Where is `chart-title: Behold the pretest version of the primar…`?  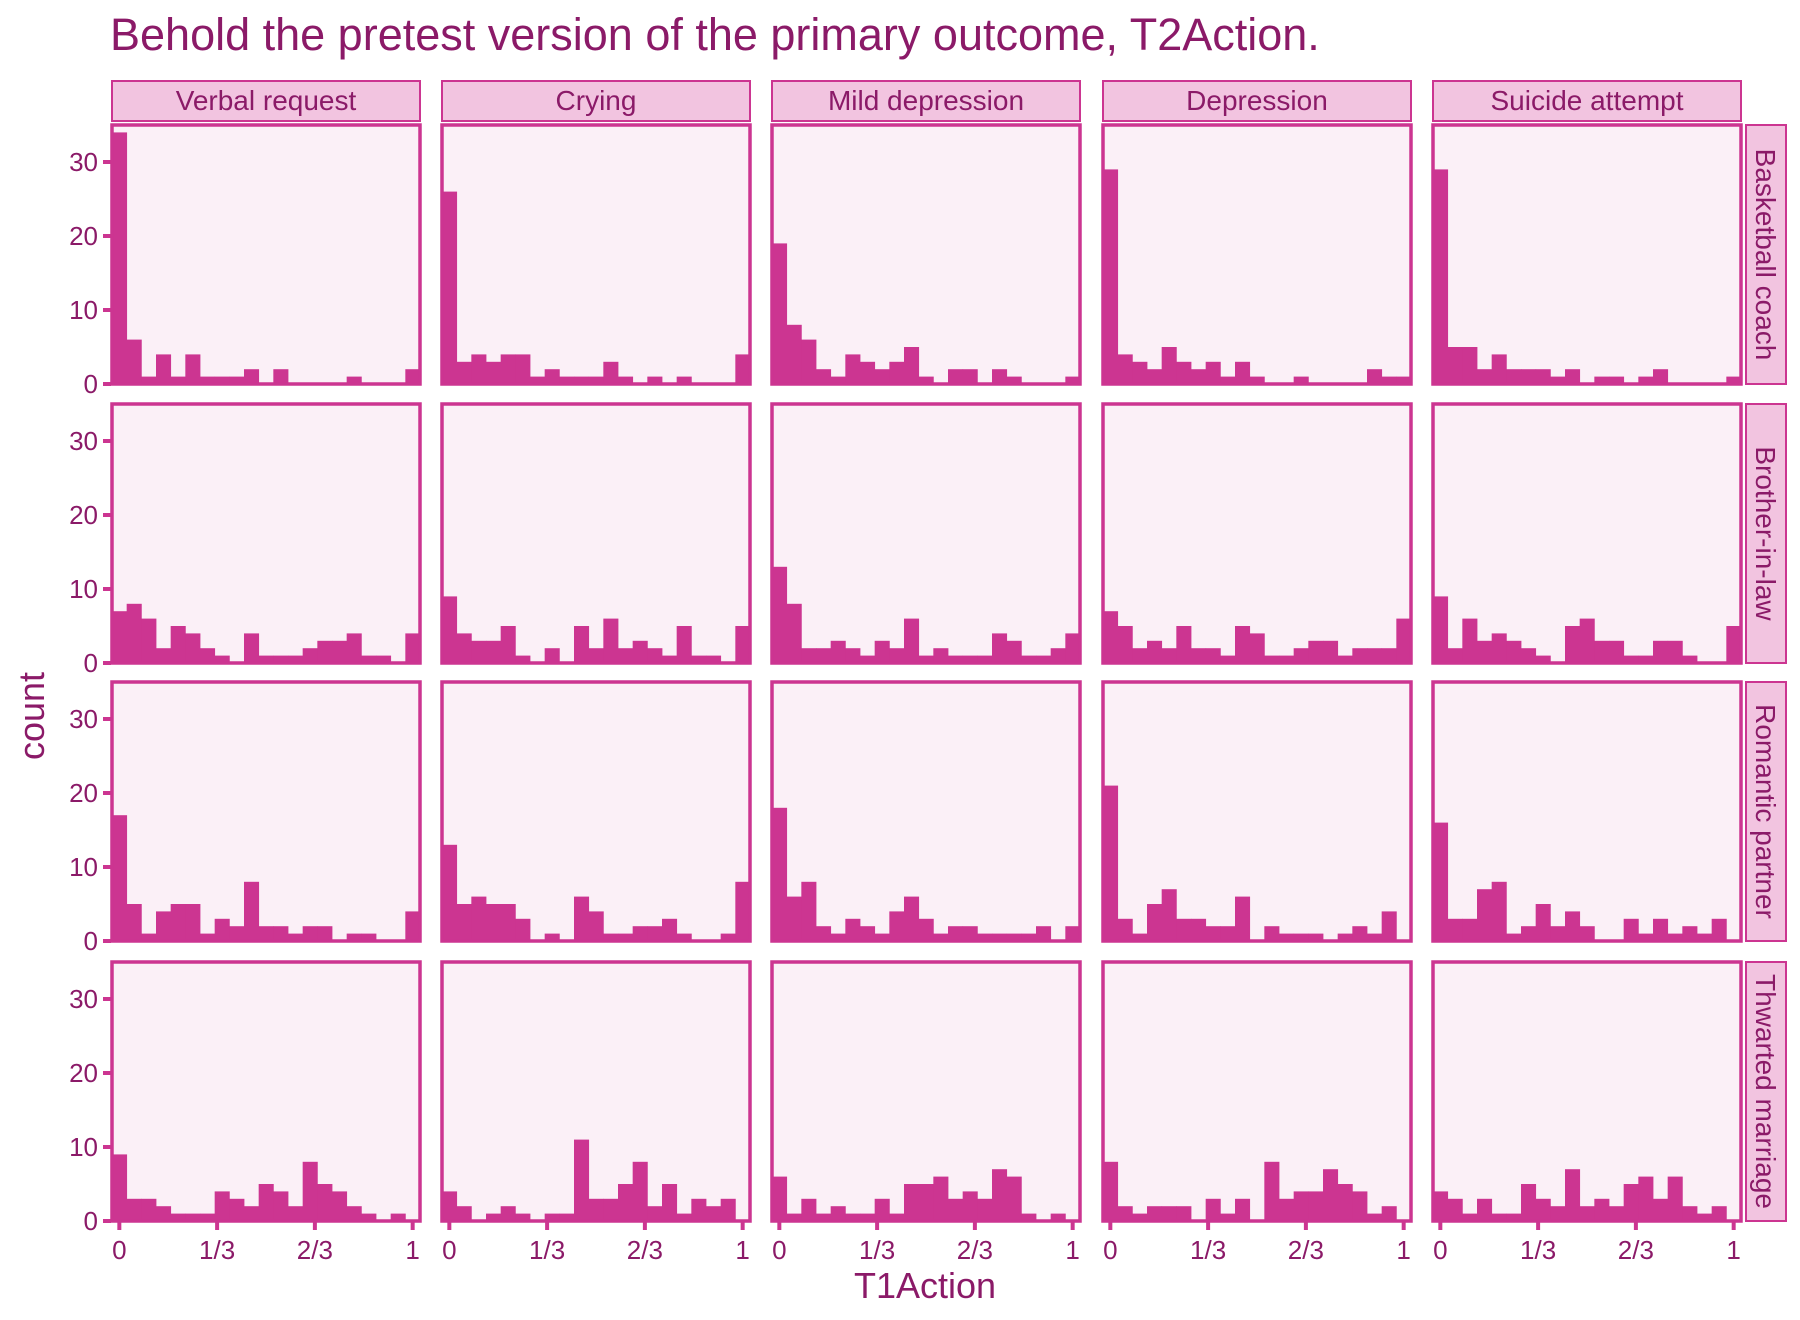 chart-title: Behold the pretest version of the primar… is located at coordinates (715, 34).